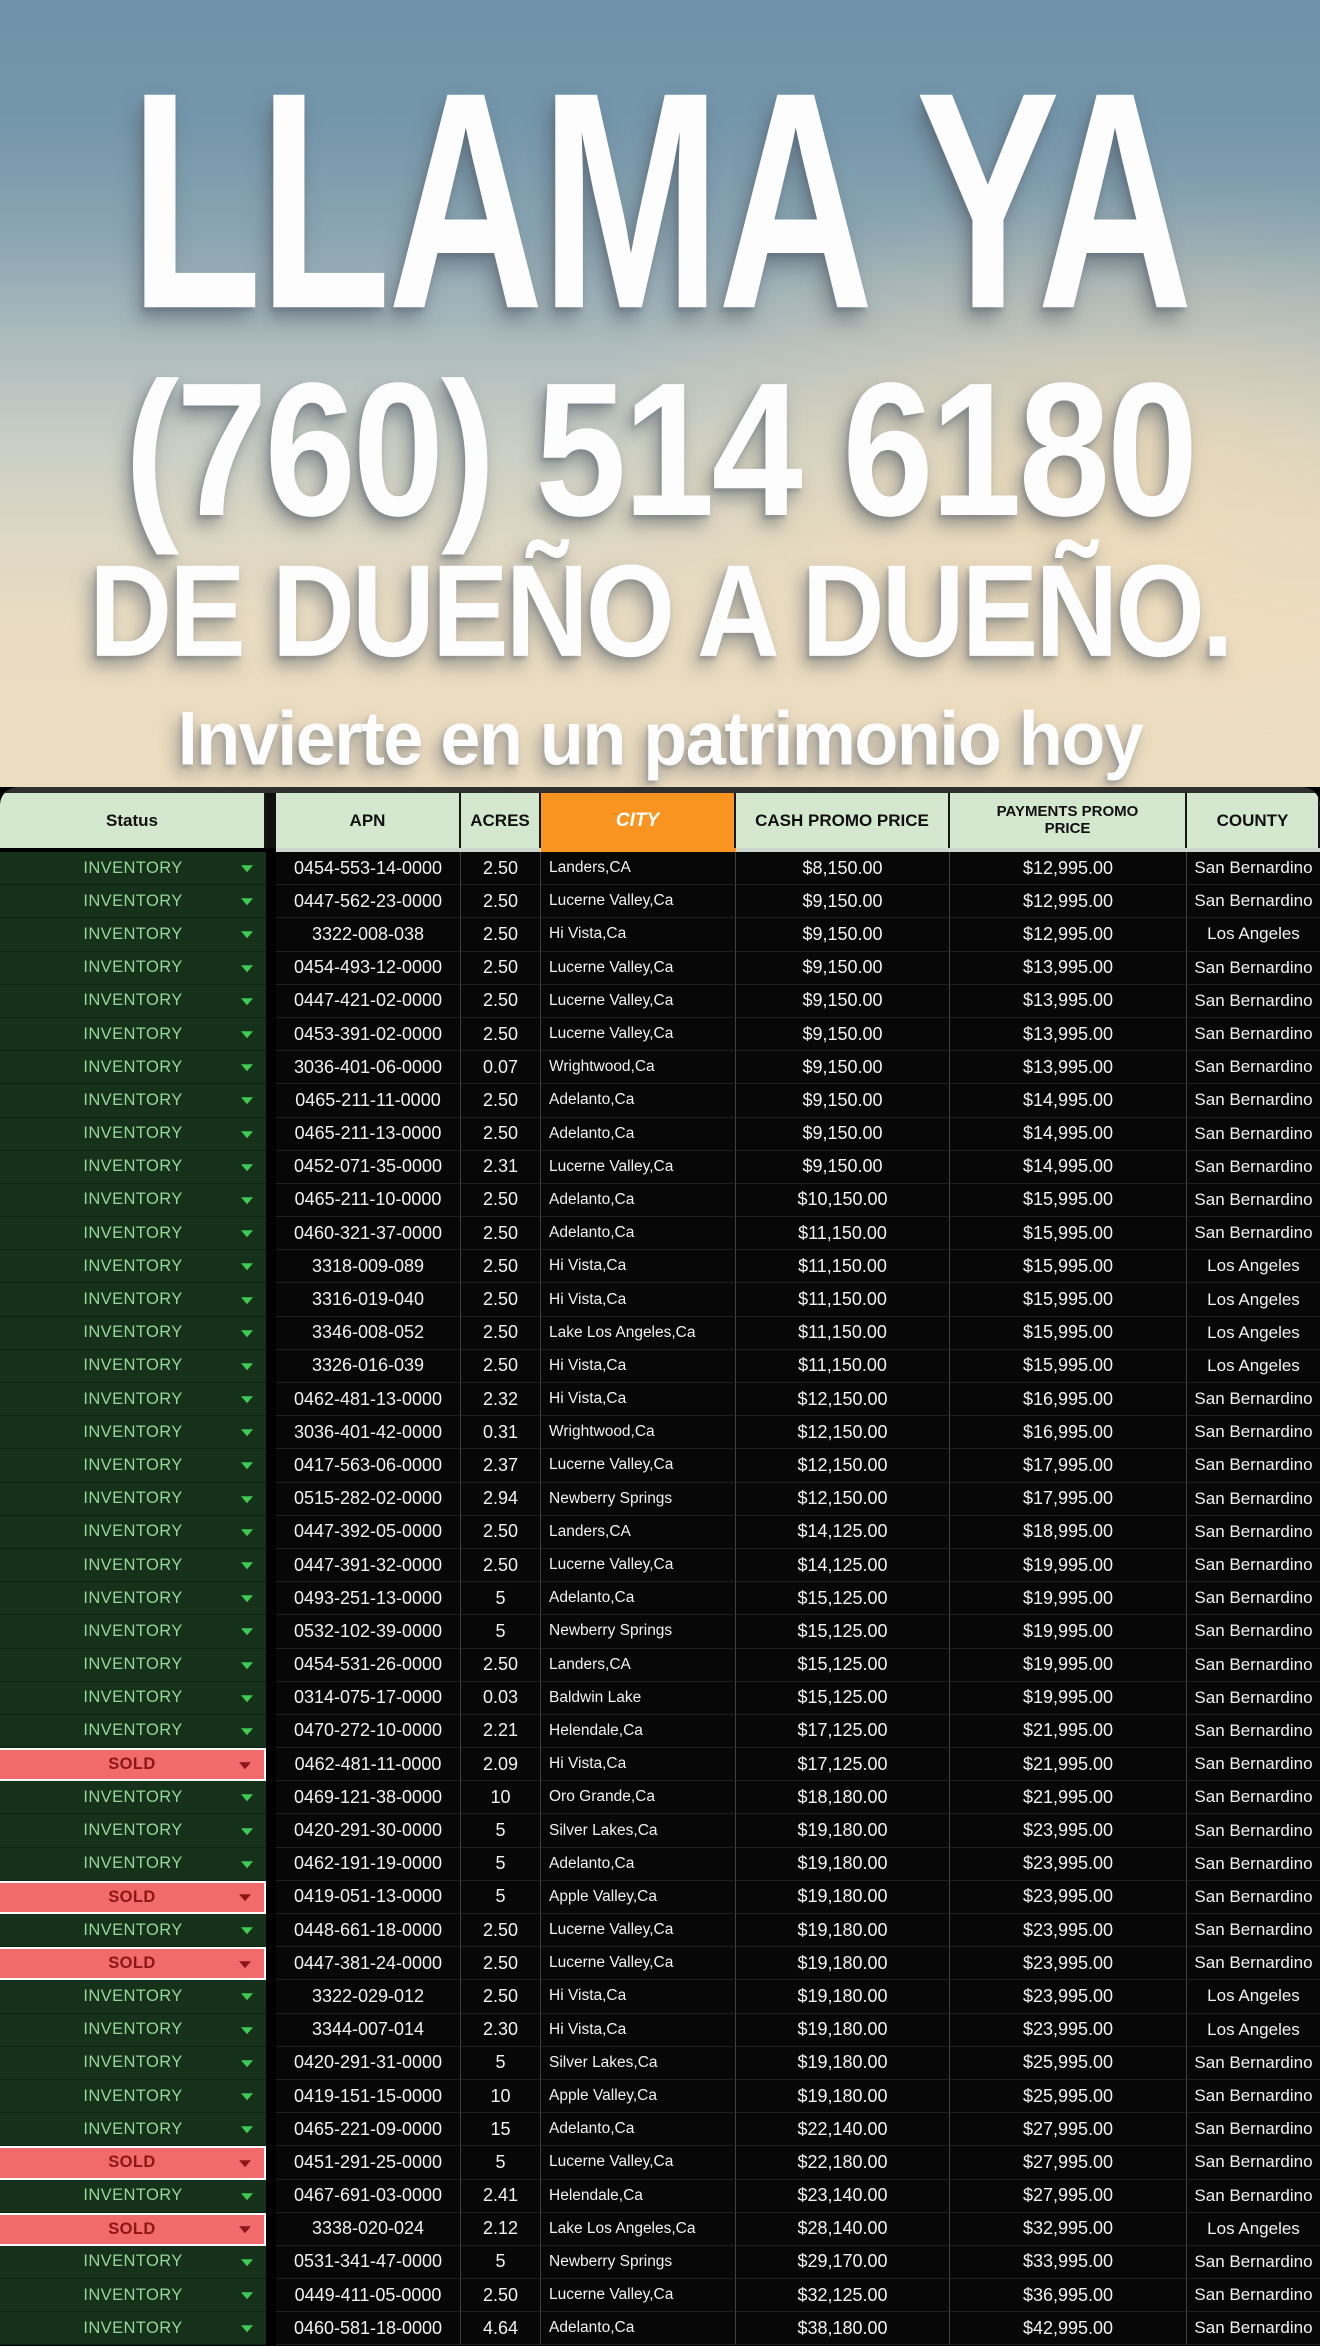 This screenshot has height=2346, width=1320. Describe the element at coordinates (1068, 820) in the screenshot. I see `column-header-payments-promo-price: PAYMENTS PROMO PRICE` at that location.